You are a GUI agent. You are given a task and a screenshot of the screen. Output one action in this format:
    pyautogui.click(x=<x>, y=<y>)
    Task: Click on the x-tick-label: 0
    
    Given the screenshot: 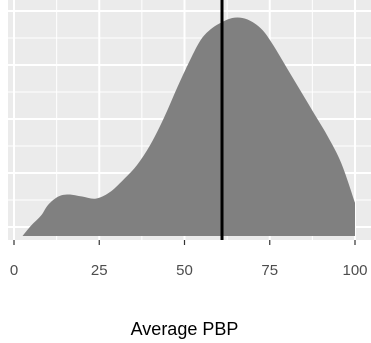 What is the action you would take?
    pyautogui.click(x=14, y=270)
    